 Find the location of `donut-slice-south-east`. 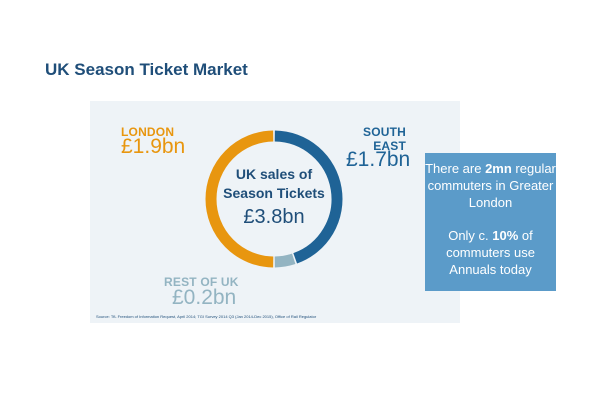

donut-slice-south-east is located at coordinates (308, 197).